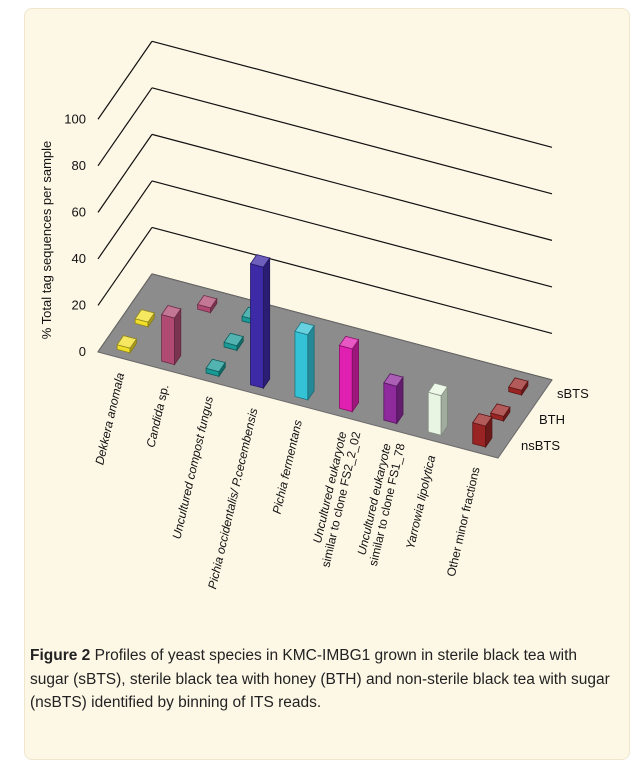 The height and width of the screenshot is (765, 638). What do you see at coordinates (79, 304) in the screenshot?
I see `y-tick-label: 20` at bounding box center [79, 304].